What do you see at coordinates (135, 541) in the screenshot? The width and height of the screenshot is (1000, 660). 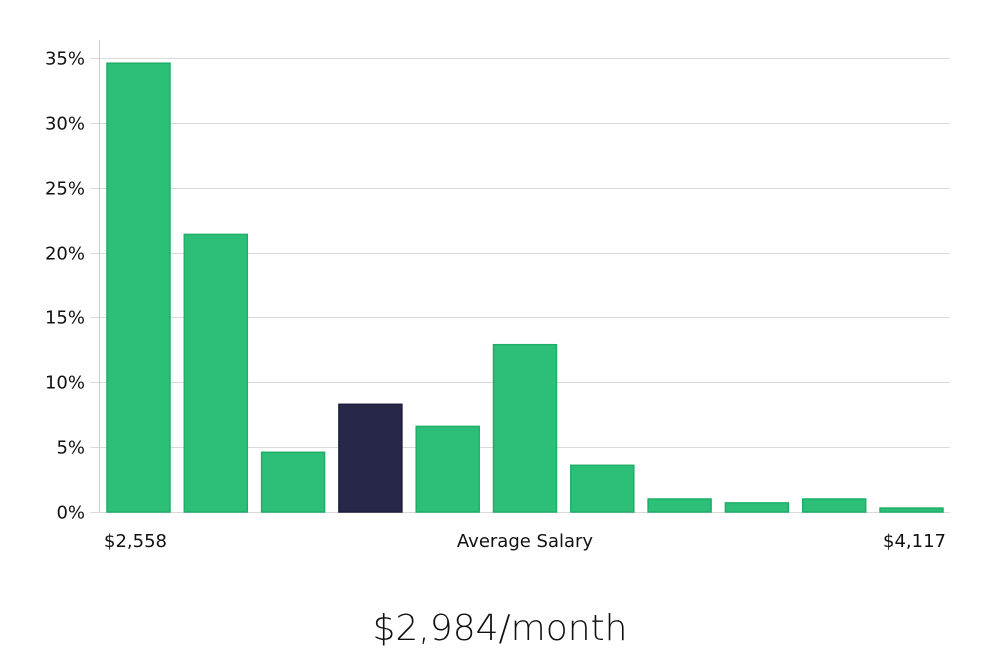 I see `x-min-label: $2,558` at bounding box center [135, 541].